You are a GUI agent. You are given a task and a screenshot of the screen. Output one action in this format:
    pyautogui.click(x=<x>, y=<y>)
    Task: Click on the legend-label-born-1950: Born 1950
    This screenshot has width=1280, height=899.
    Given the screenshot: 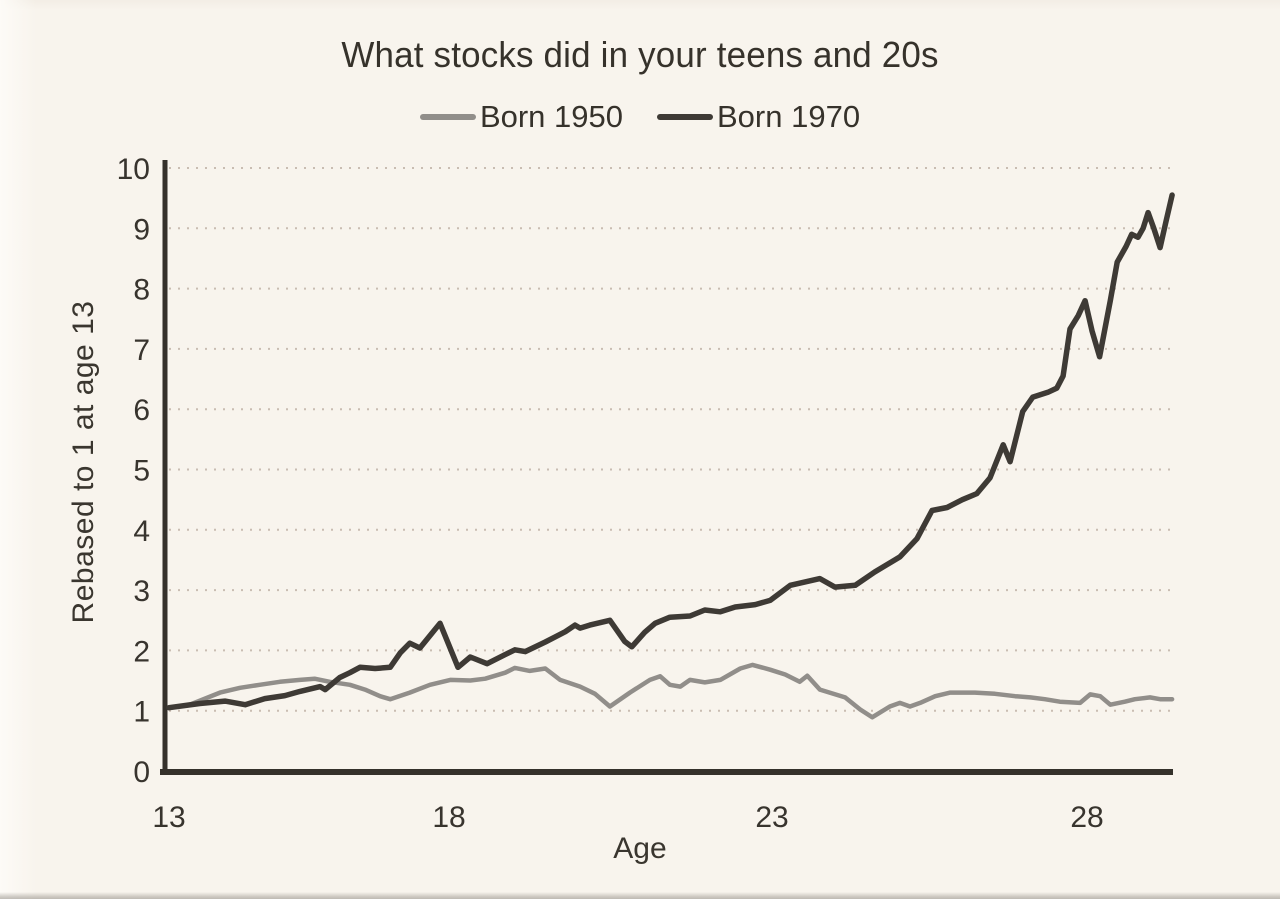 What is the action you would take?
    pyautogui.click(x=551, y=116)
    